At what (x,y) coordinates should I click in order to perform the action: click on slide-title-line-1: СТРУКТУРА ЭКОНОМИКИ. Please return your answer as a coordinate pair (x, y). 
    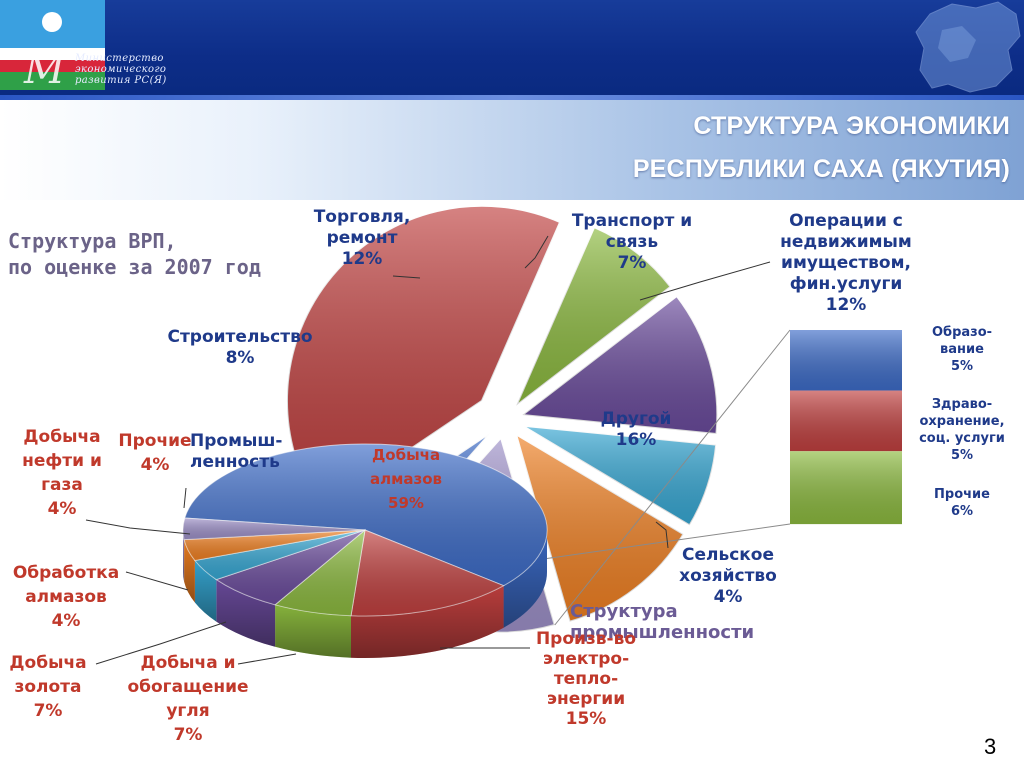
    Looking at the image, I should click on (851, 126).